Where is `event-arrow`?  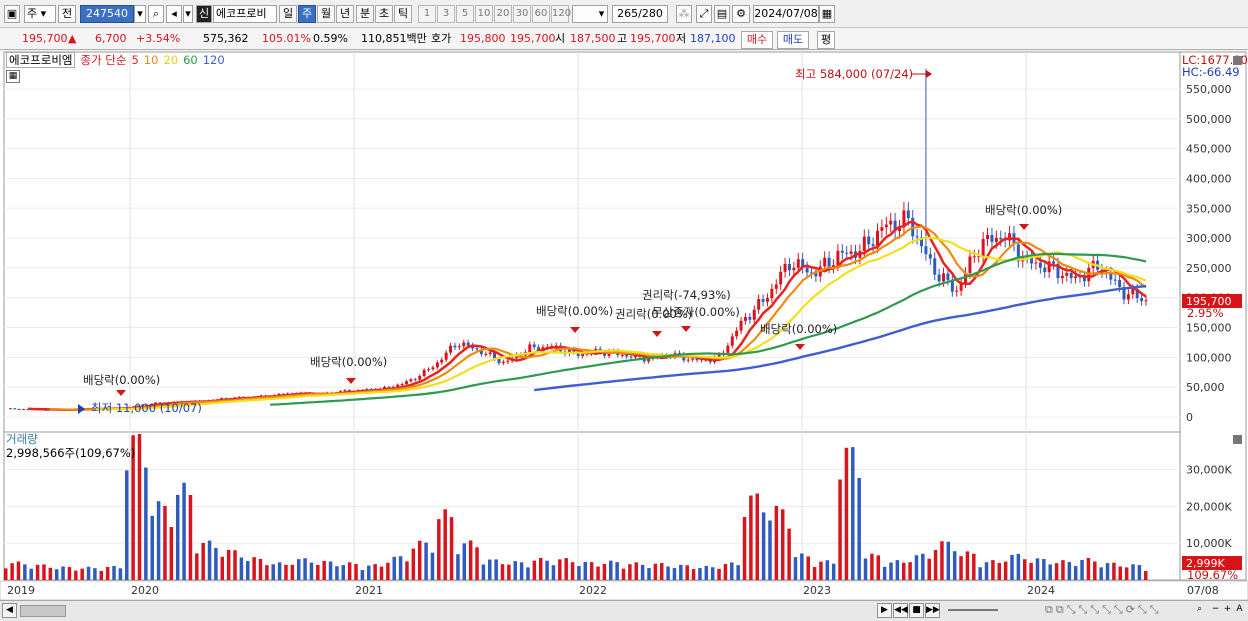
event-arrow is located at coordinates (657, 334).